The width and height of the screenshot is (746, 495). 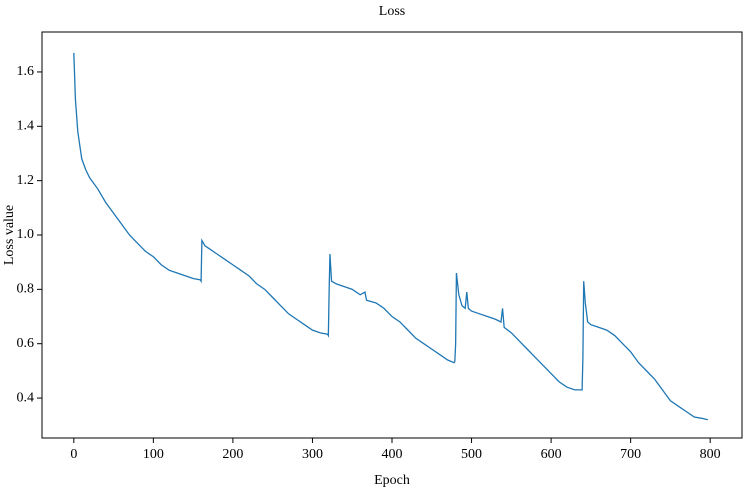 I want to click on y-tick-label: 1.6, so click(x=26, y=71).